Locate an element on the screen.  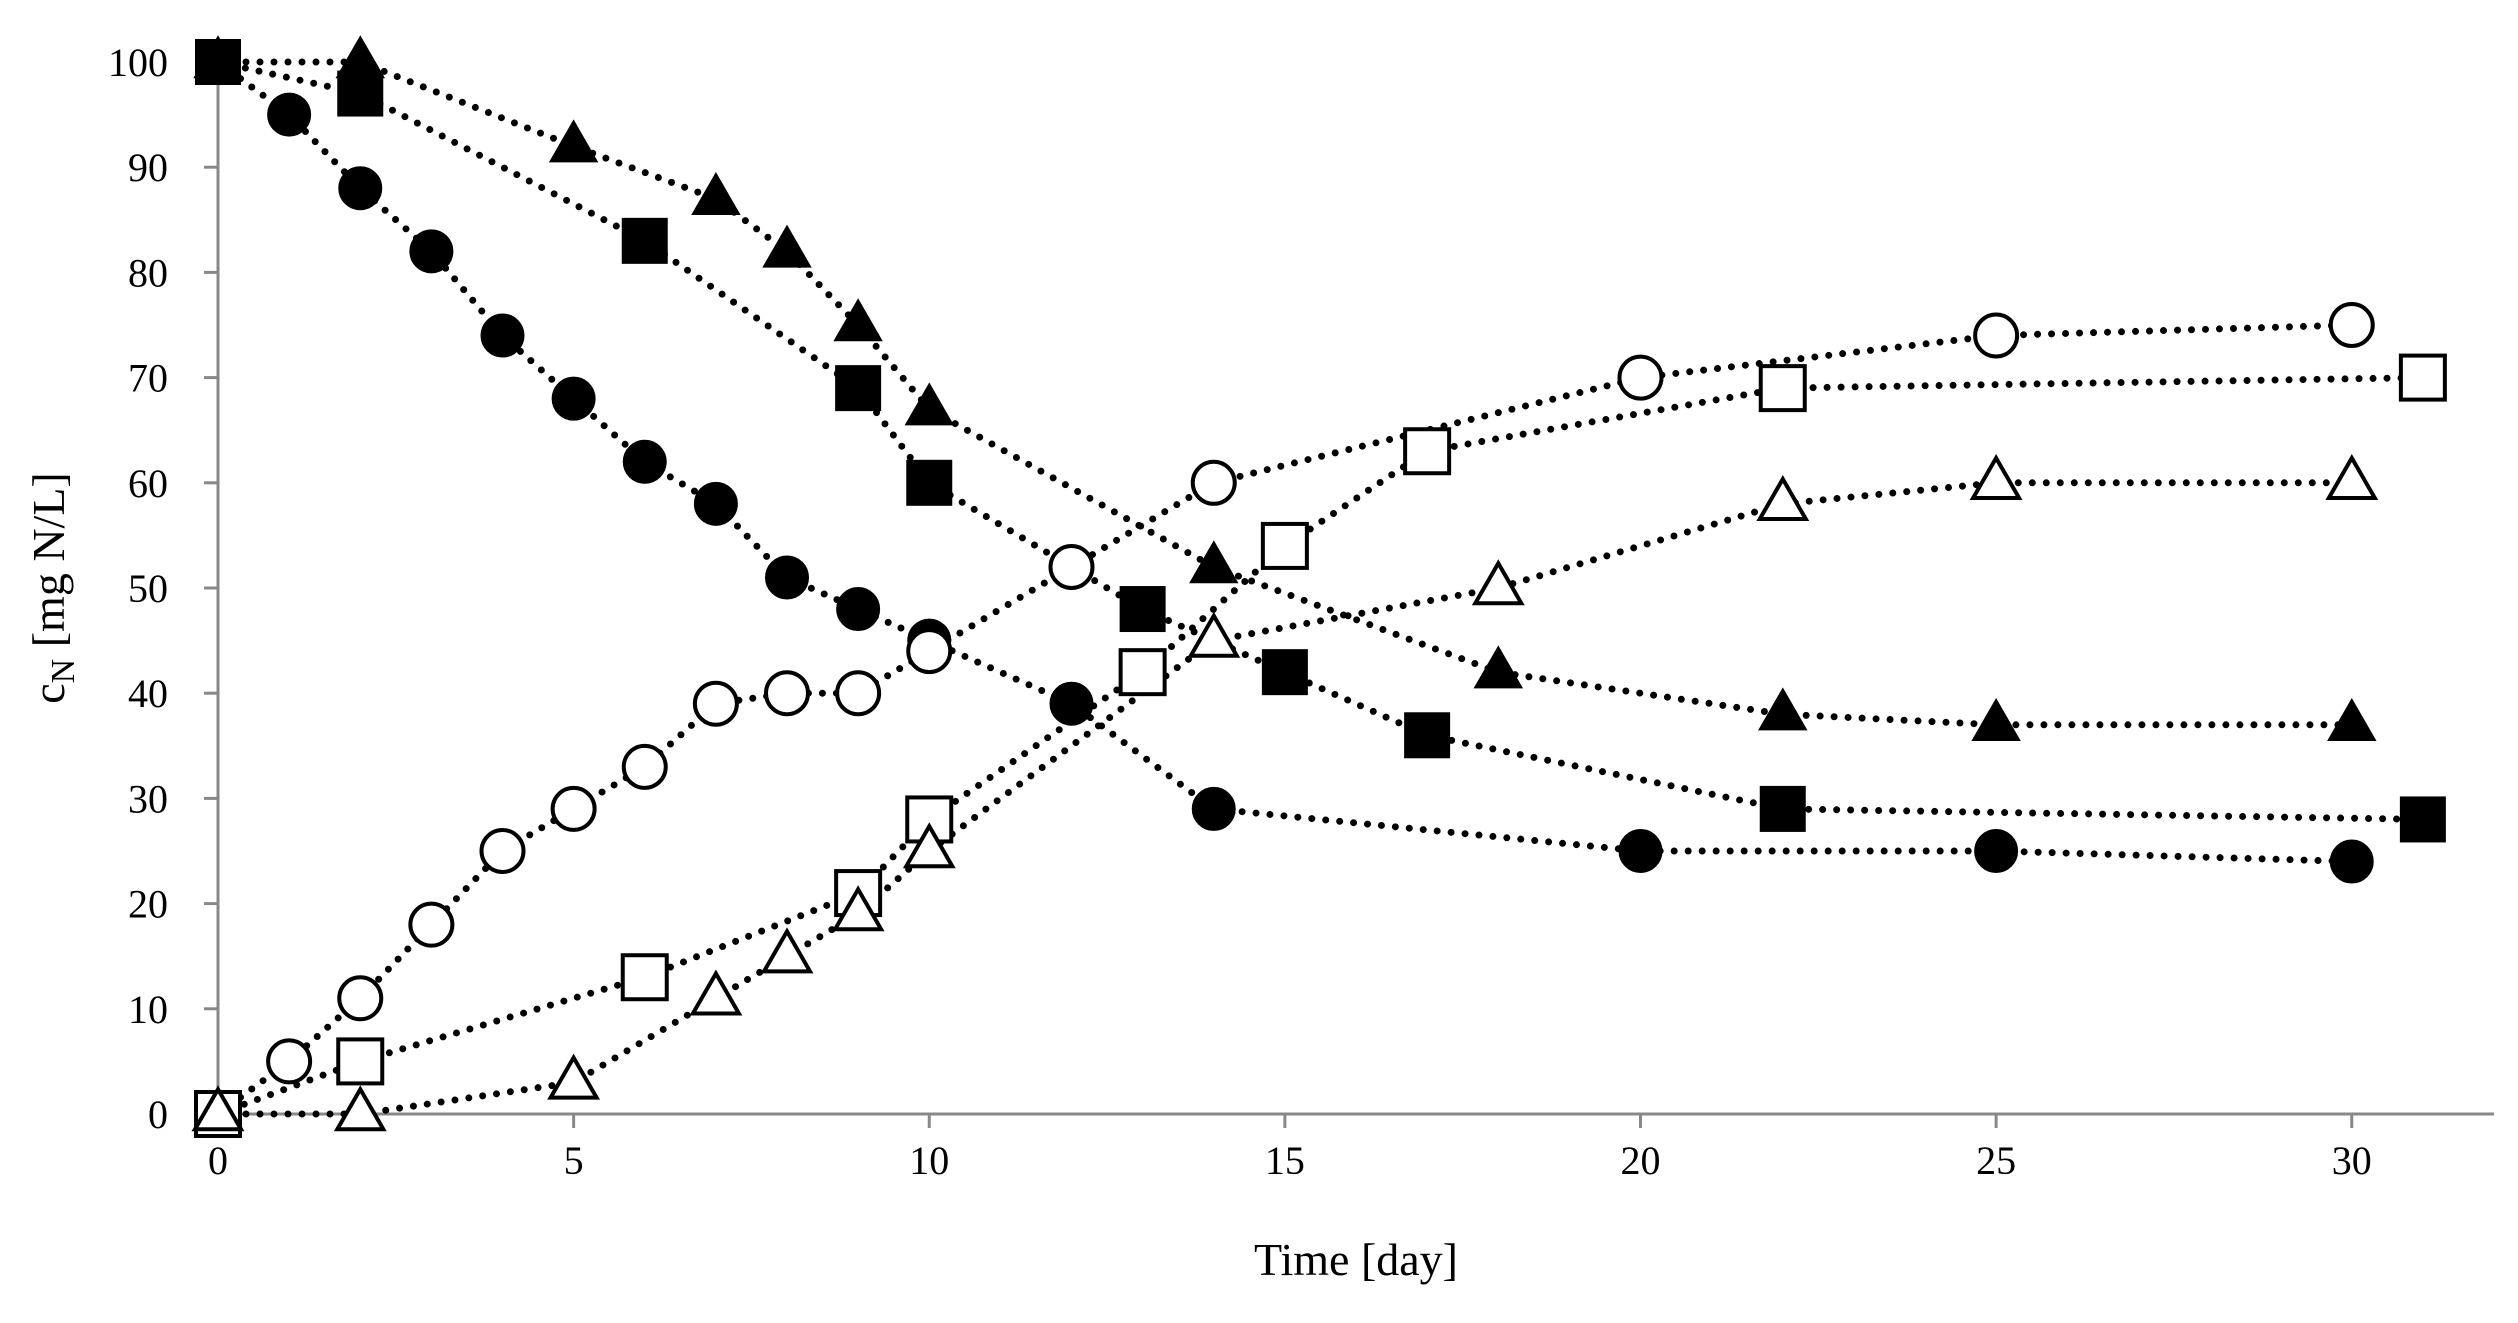
x-tick-label-5: 5 is located at coordinates (574, 1160).